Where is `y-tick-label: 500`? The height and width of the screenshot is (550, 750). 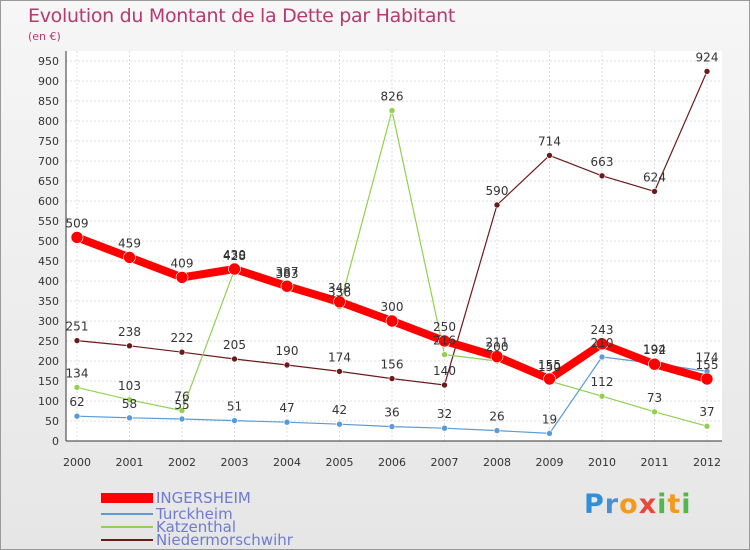
y-tick-label: 500 is located at coordinates (48, 241).